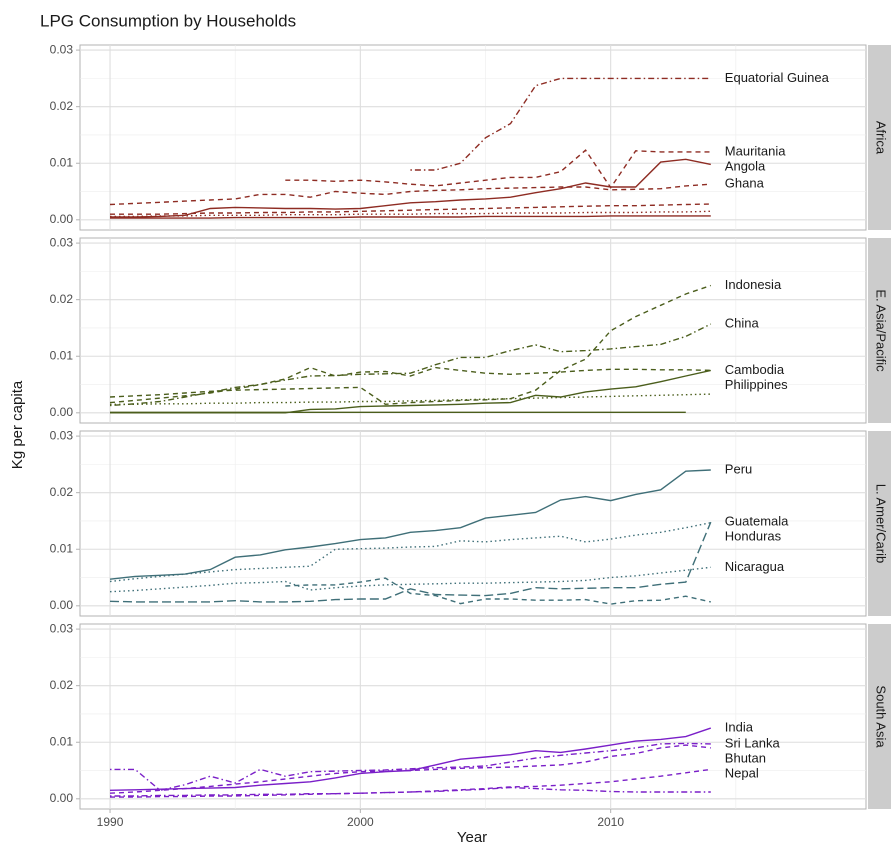 The height and width of the screenshot is (850, 891). Describe the element at coordinates (610, 822) in the screenshot. I see `x-tick-label: 2010` at that location.